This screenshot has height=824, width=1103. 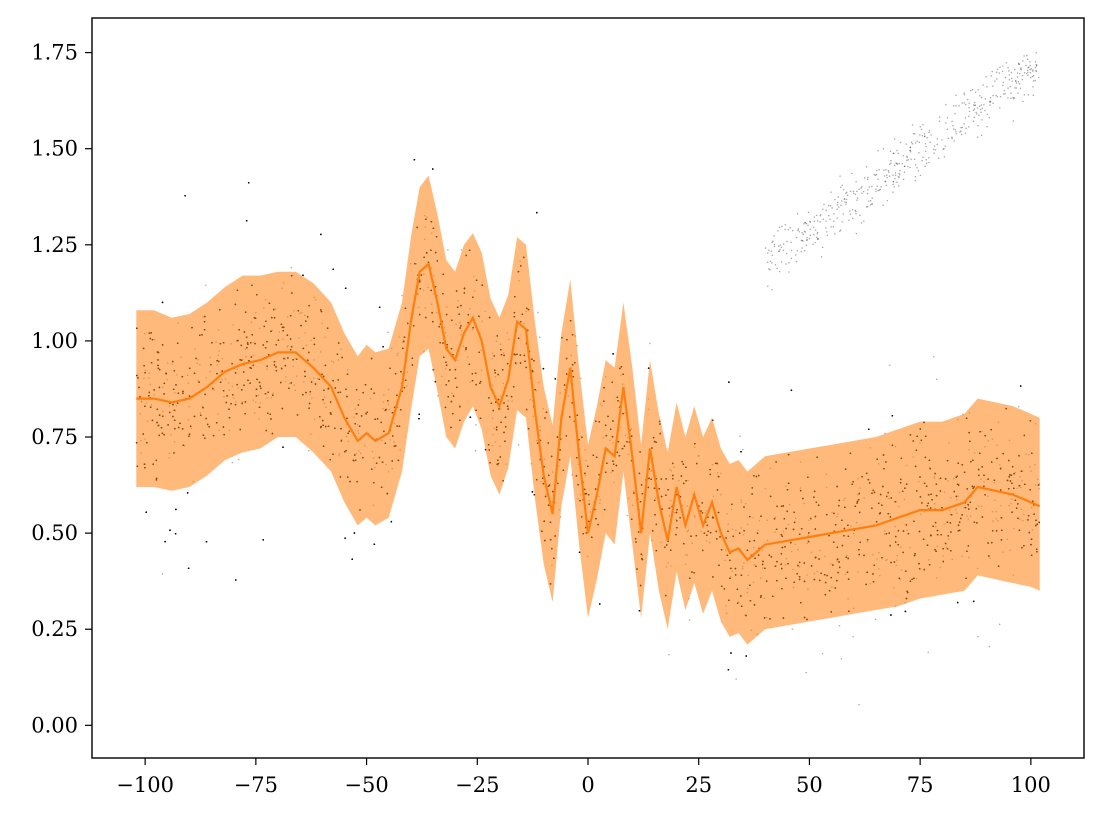 I want to click on y-tick-label: 0.75, so click(x=54, y=437).